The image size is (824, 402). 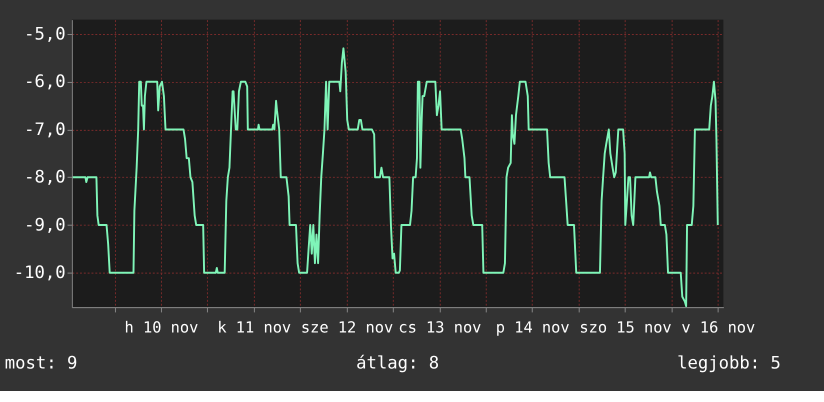 I want to click on y-tick-label: -10,0, so click(x=40, y=273).